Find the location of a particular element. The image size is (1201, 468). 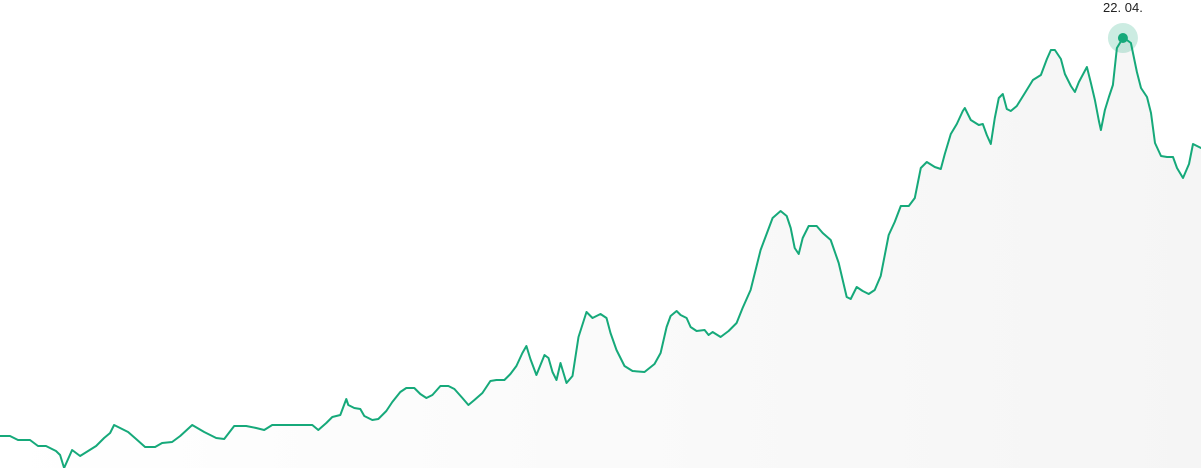

highlight-date-label: 22. 04. is located at coordinates (1123, 7).